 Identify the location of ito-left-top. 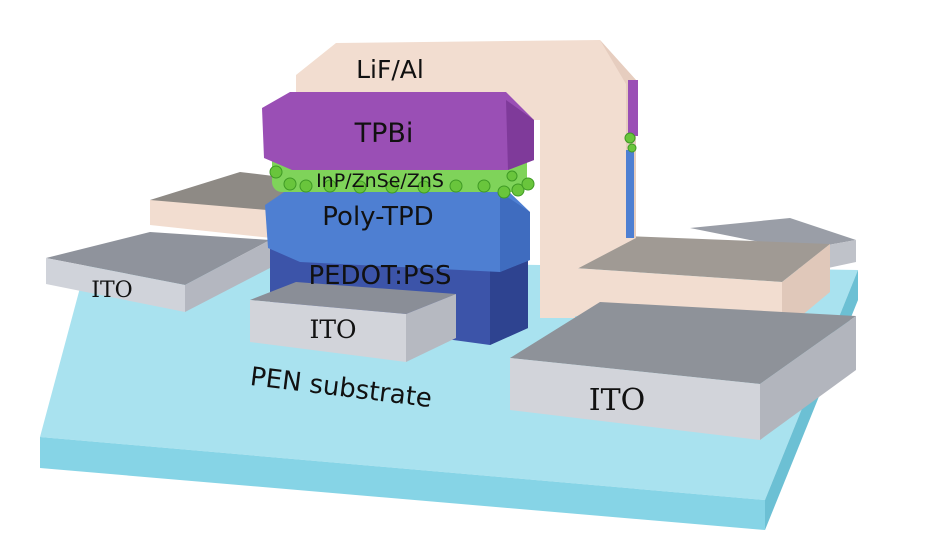
(158, 258).